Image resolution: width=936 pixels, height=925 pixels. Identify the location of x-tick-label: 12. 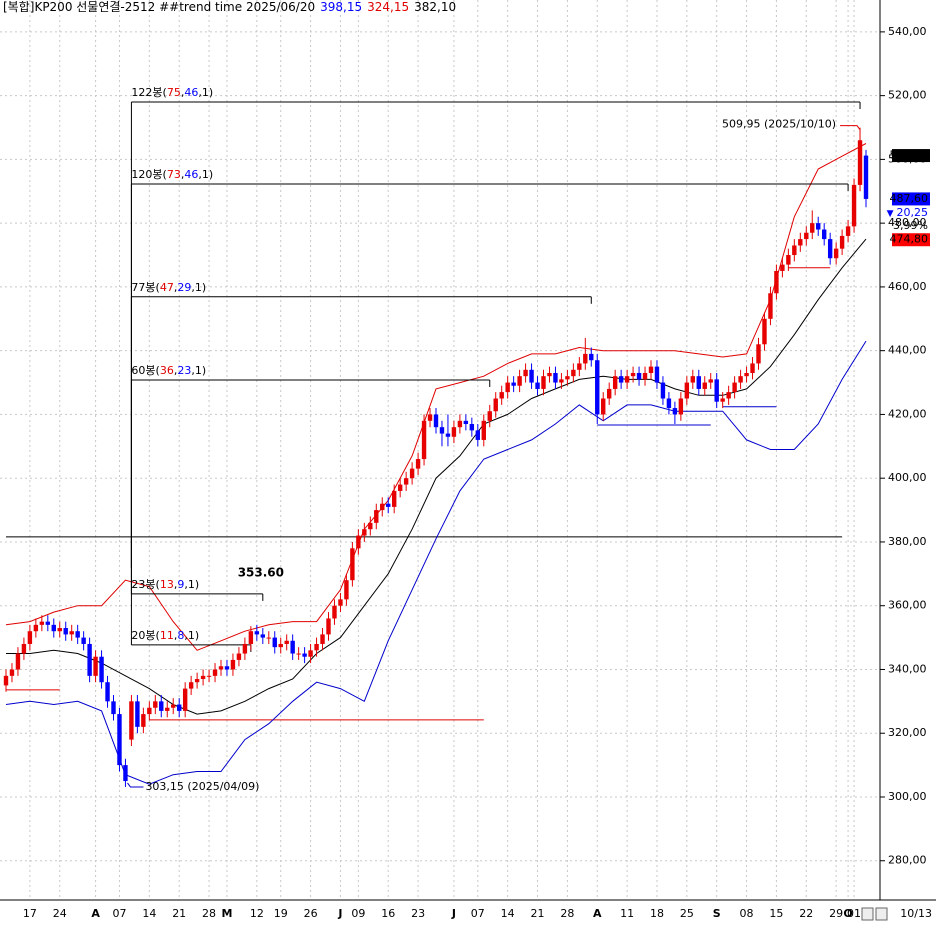
(257, 913).